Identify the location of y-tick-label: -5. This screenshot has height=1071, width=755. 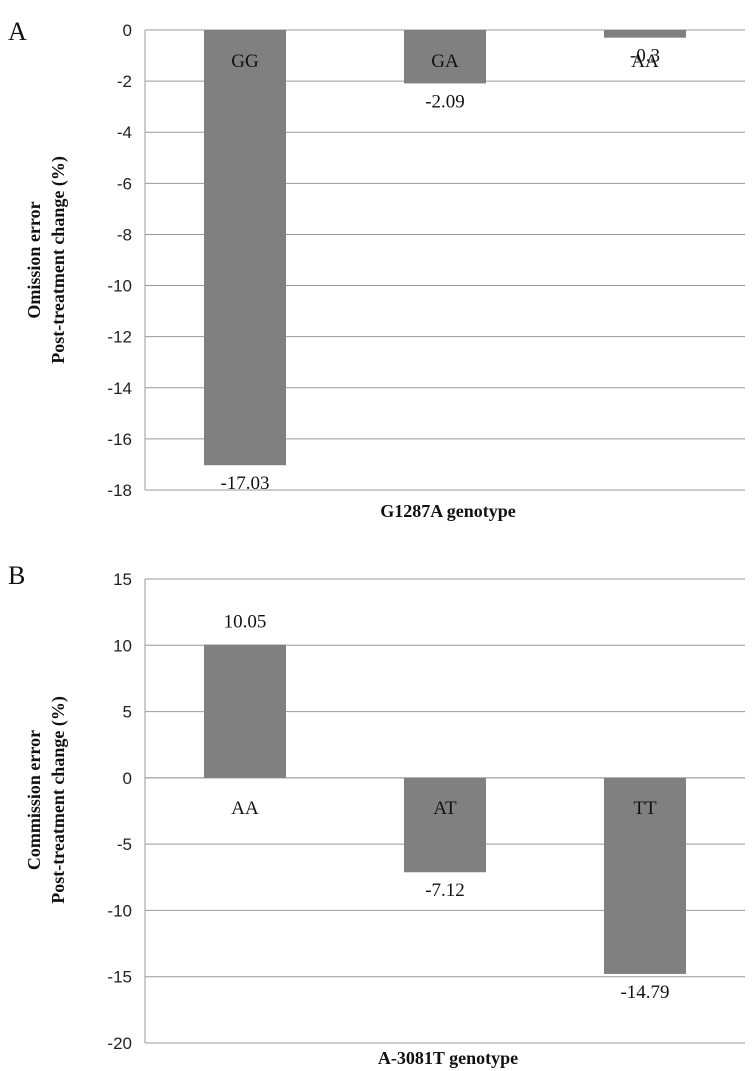
(124, 844).